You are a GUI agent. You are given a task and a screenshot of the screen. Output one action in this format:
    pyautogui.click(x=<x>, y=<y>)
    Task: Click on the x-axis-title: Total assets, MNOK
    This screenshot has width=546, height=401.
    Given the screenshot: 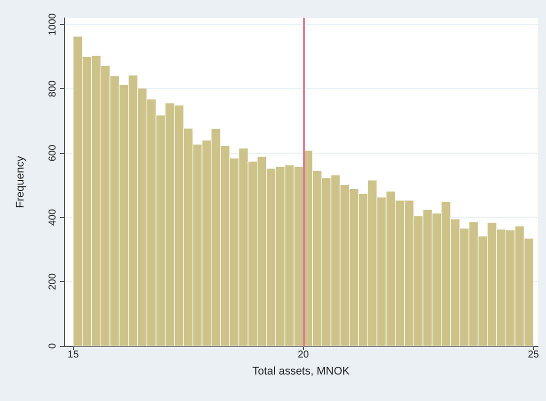 What is the action you would take?
    pyautogui.click(x=301, y=372)
    